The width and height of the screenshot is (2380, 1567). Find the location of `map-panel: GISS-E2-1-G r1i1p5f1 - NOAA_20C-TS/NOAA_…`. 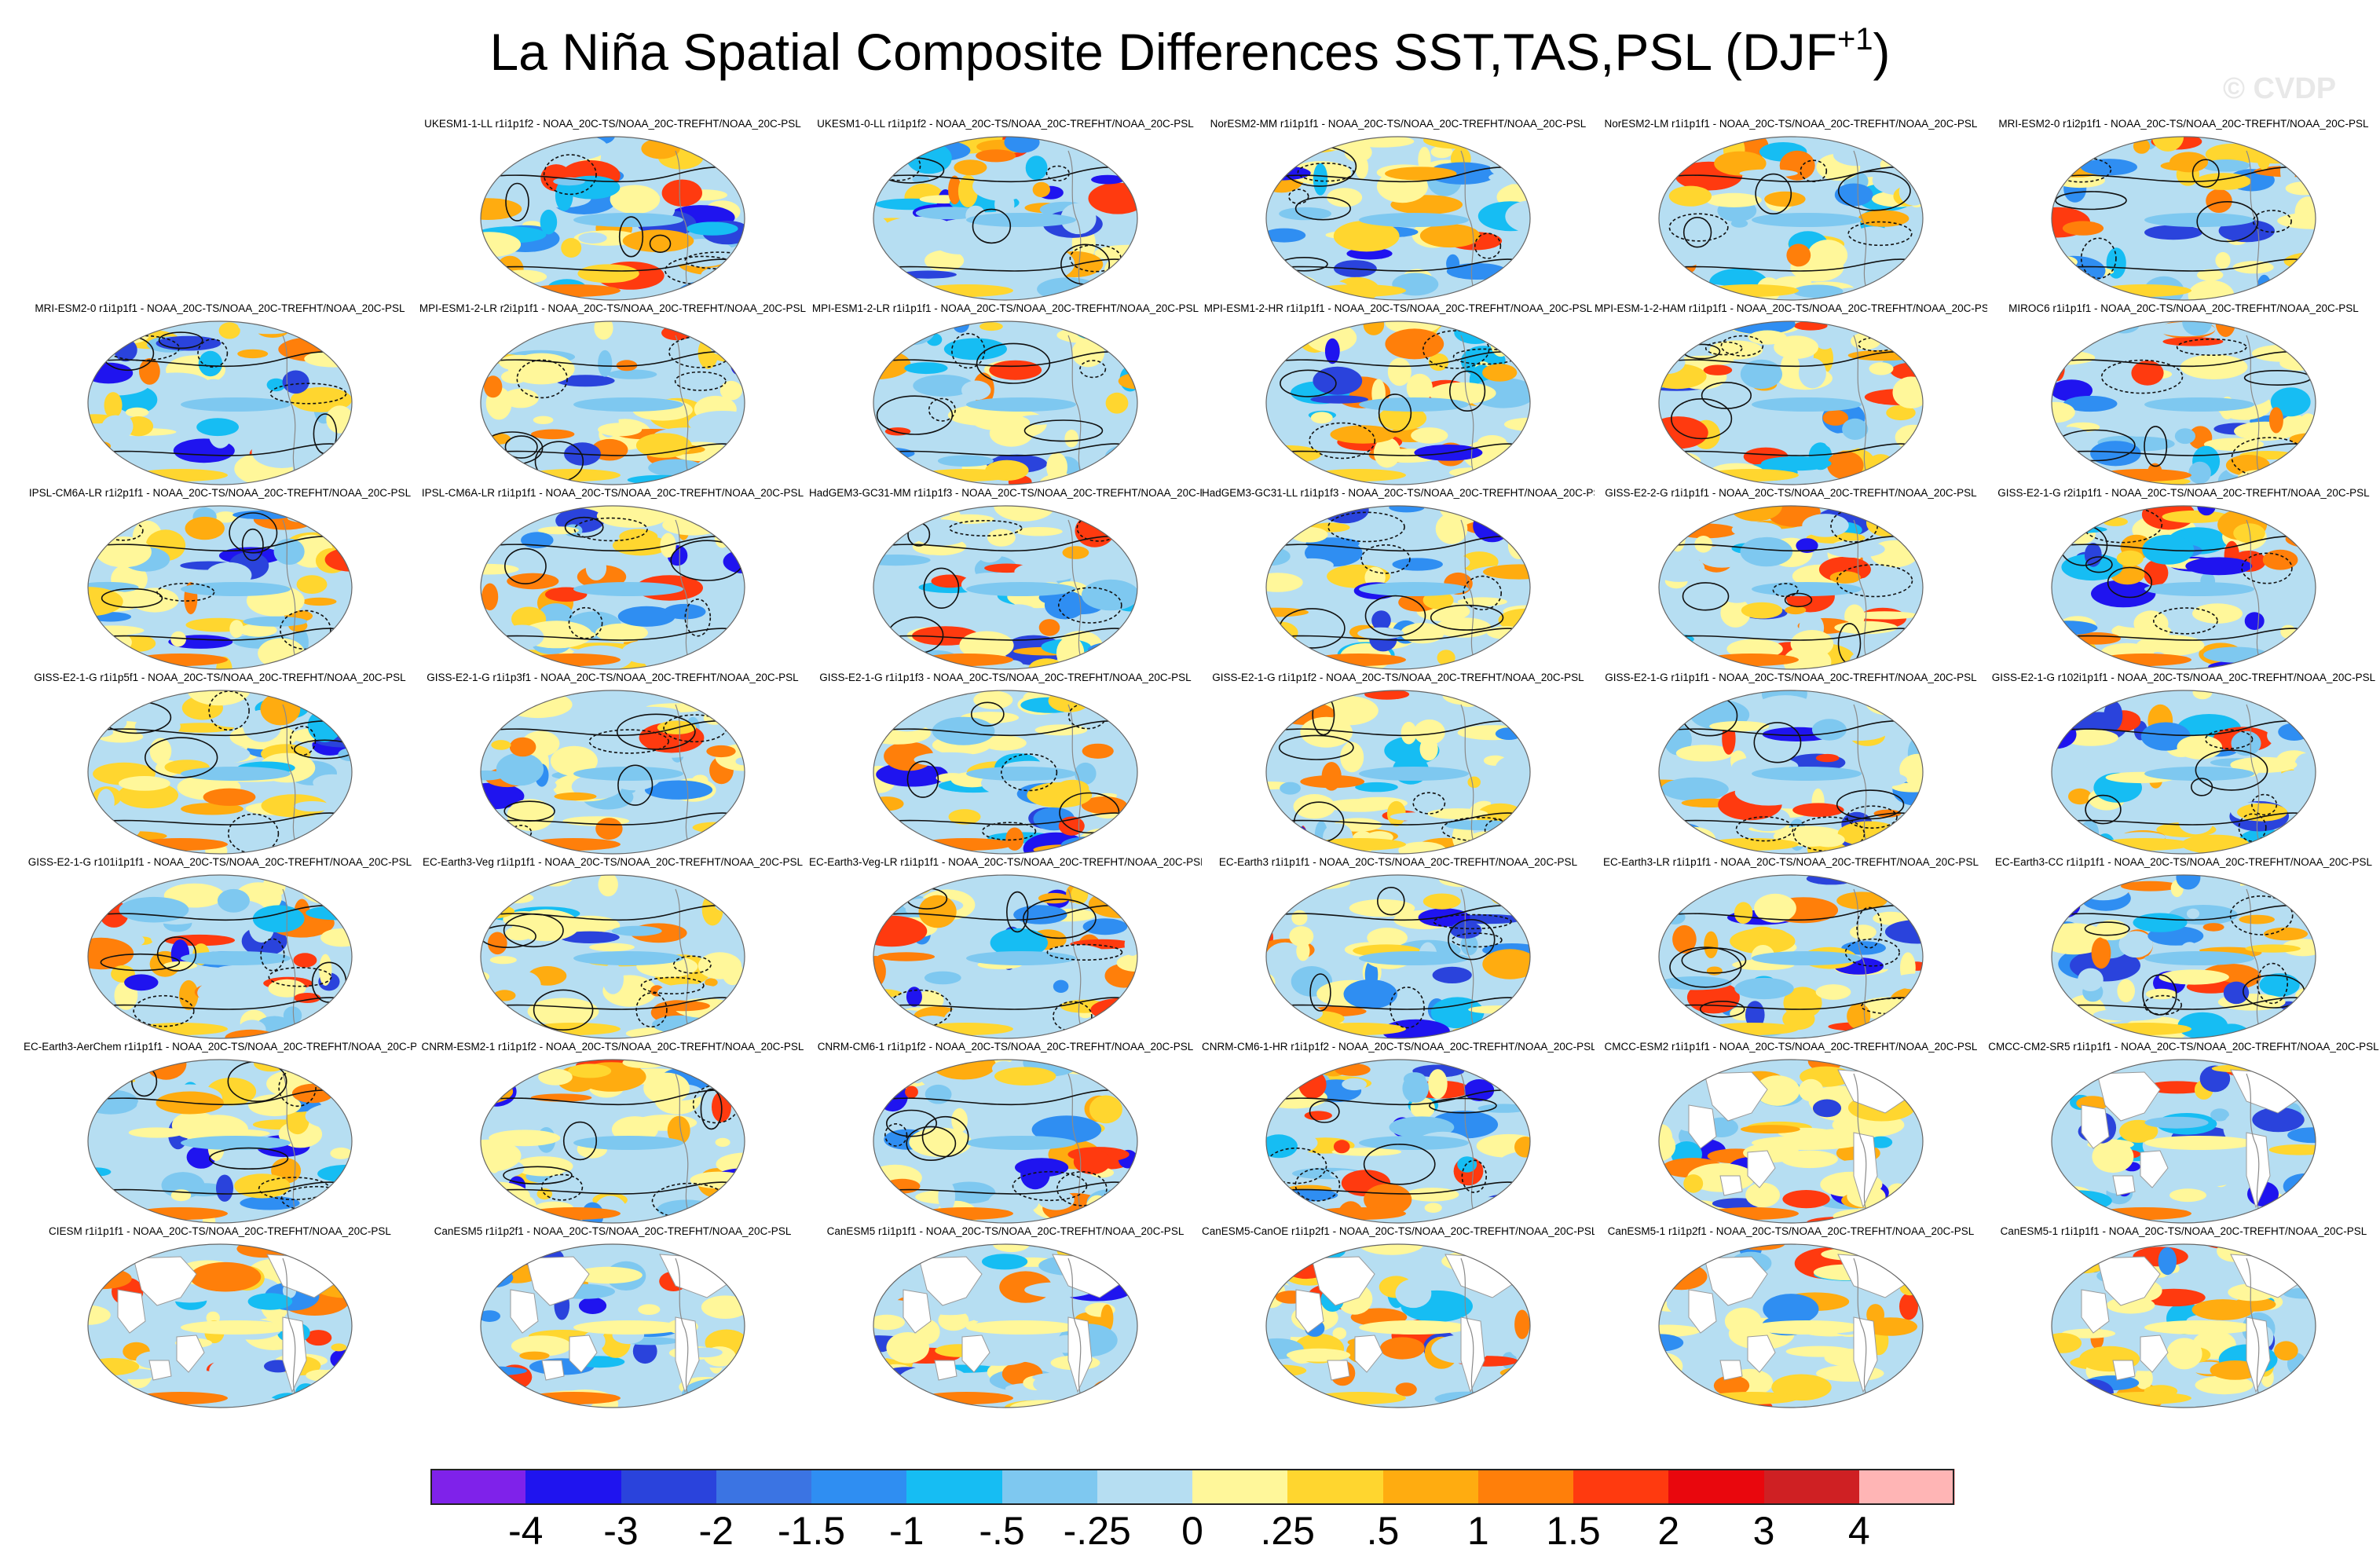

map-panel: GISS-E2-1-G r1i1p5f1 - NOAA_20C-TS/NOAA_… is located at coordinates (220, 765).